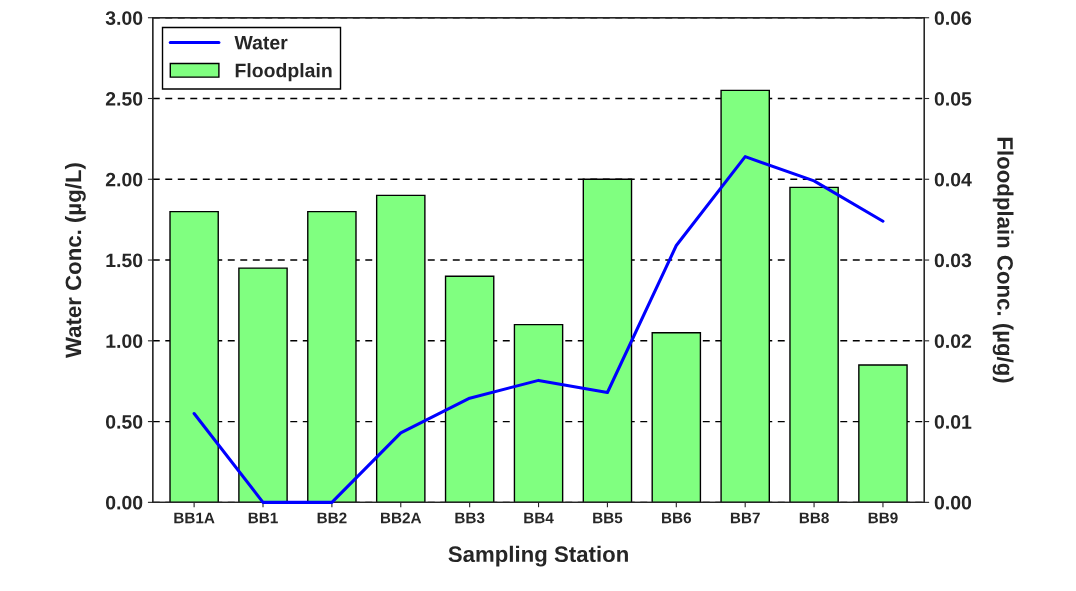  I want to click on y2-tick-label: 0.00, so click(953, 502).